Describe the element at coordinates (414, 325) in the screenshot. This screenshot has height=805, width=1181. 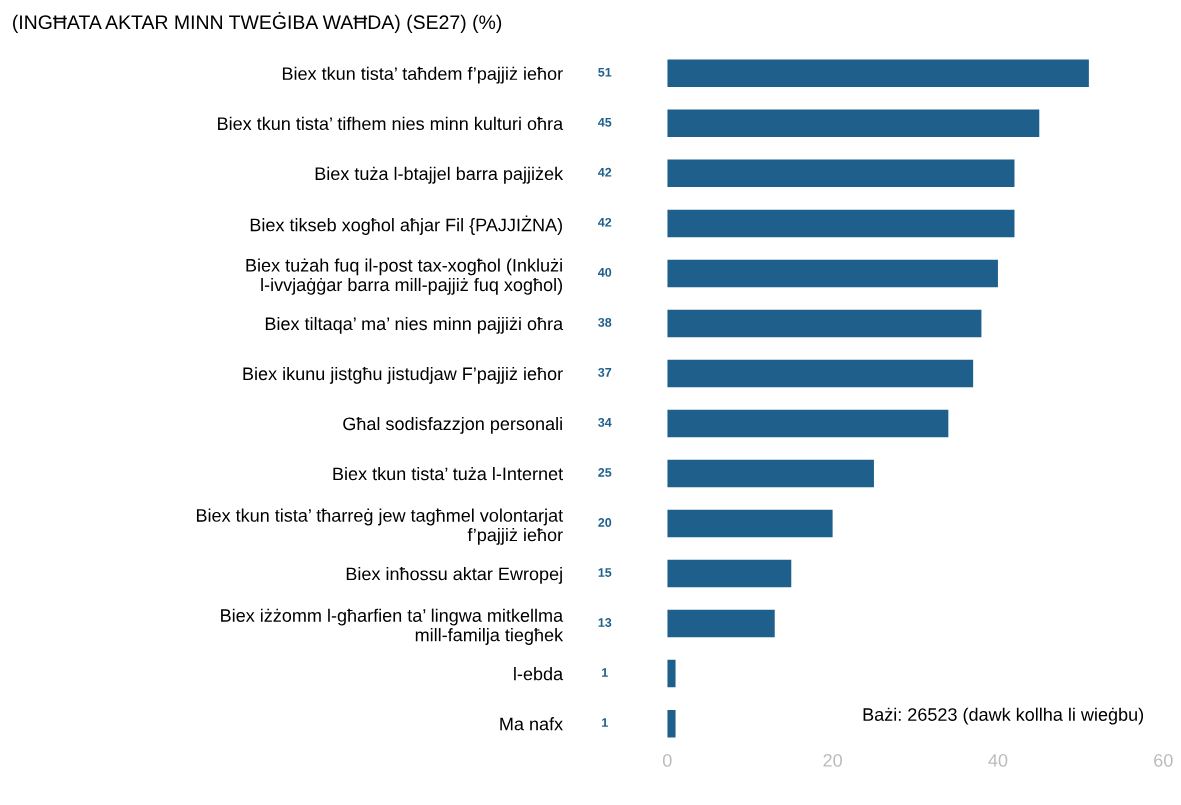
I see `y-tick-label: Biex tiltaqa’ ma’ nies minn pajjiżi oħra` at that location.